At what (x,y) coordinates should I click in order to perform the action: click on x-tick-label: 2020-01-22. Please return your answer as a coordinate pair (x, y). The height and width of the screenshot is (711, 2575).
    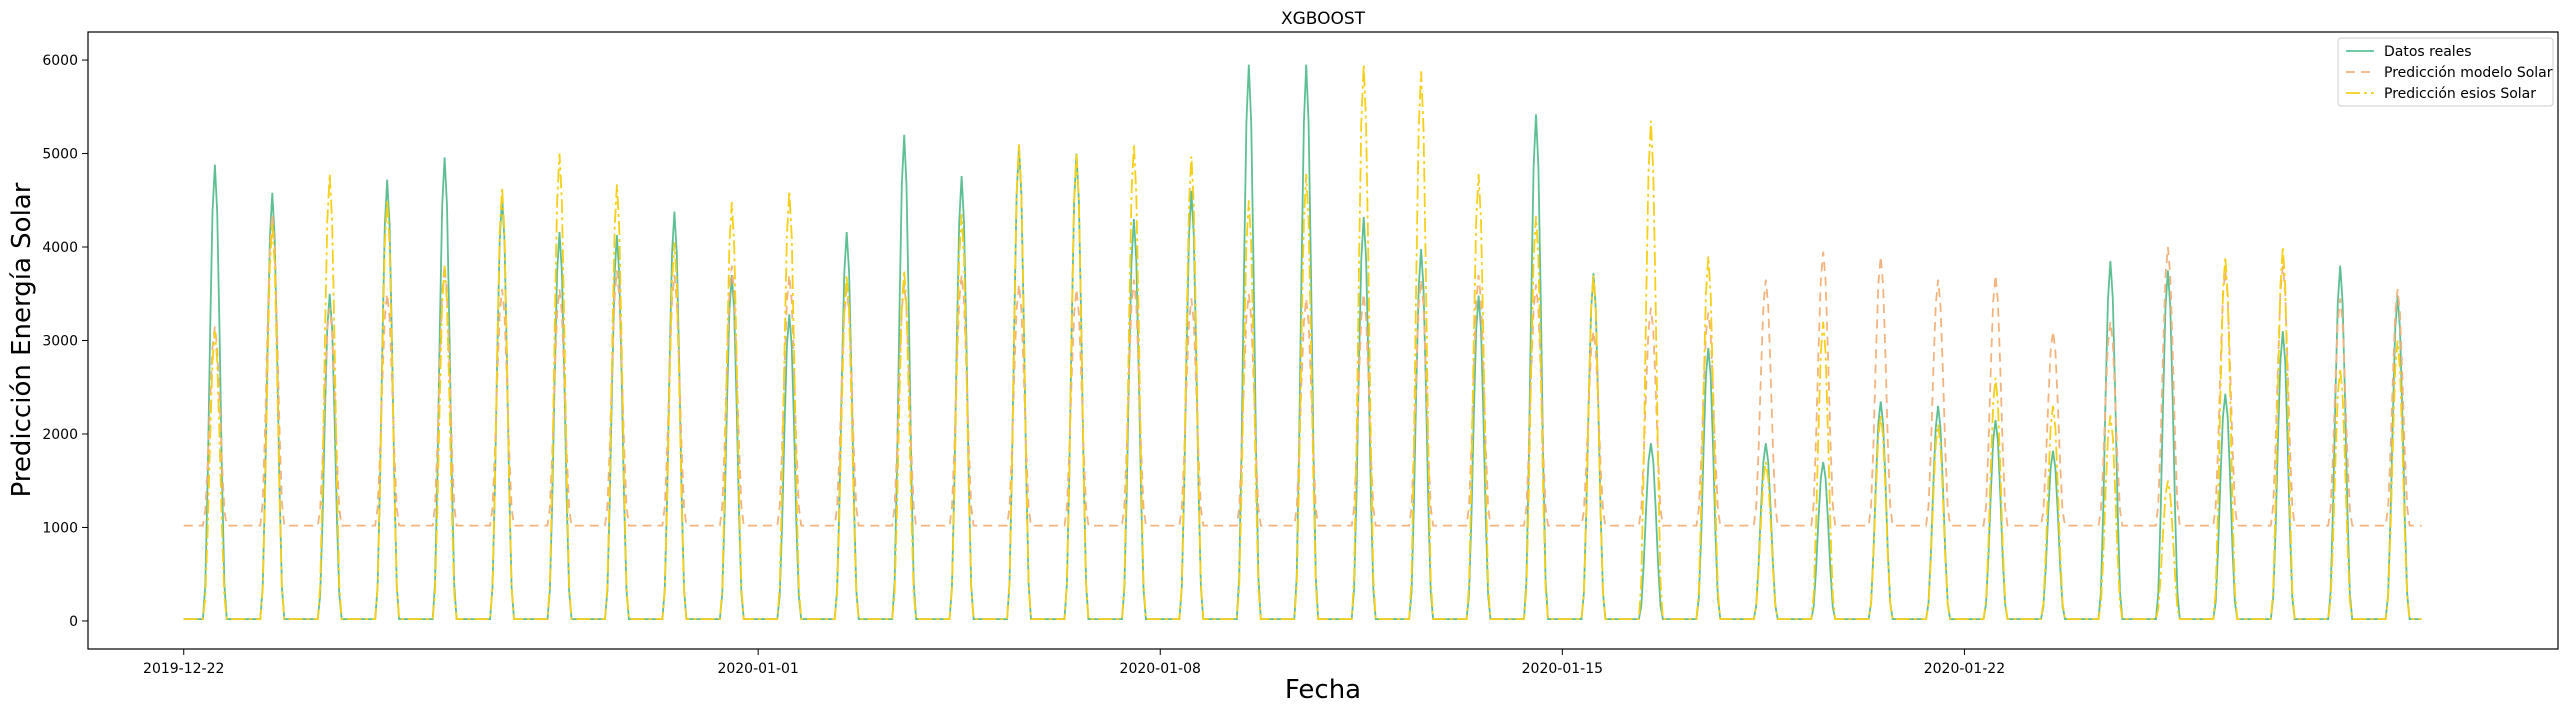
    Looking at the image, I should click on (1964, 669).